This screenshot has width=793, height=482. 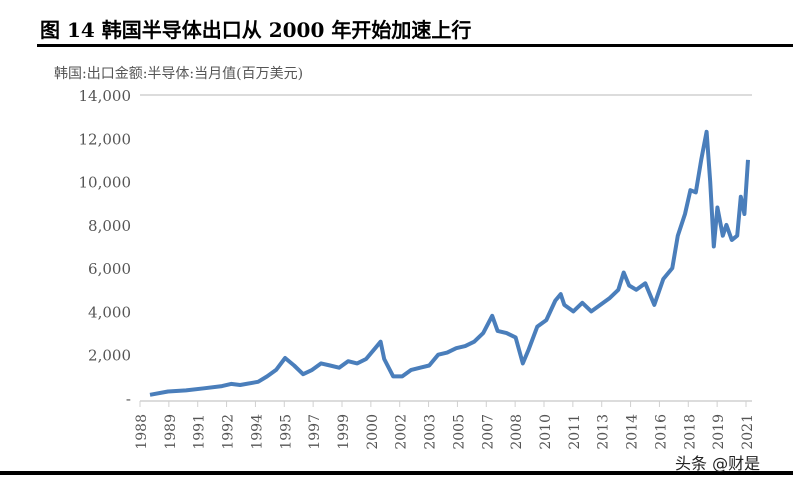 I want to click on x-tick-label: 2008, so click(x=517, y=432).